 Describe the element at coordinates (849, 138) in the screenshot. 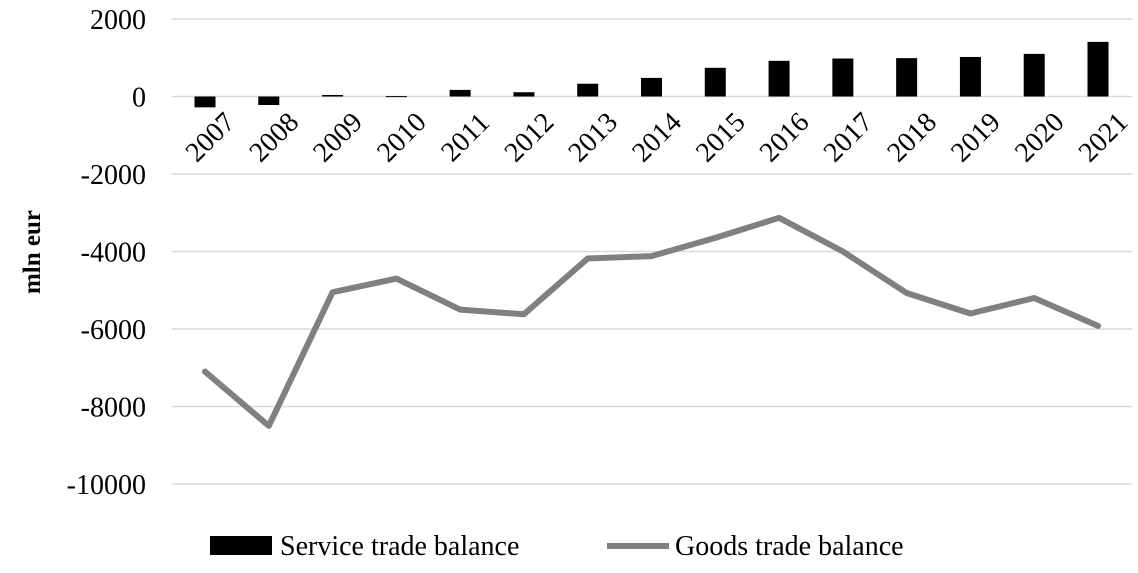

I see `x-tick-label-2017: 2017` at that location.